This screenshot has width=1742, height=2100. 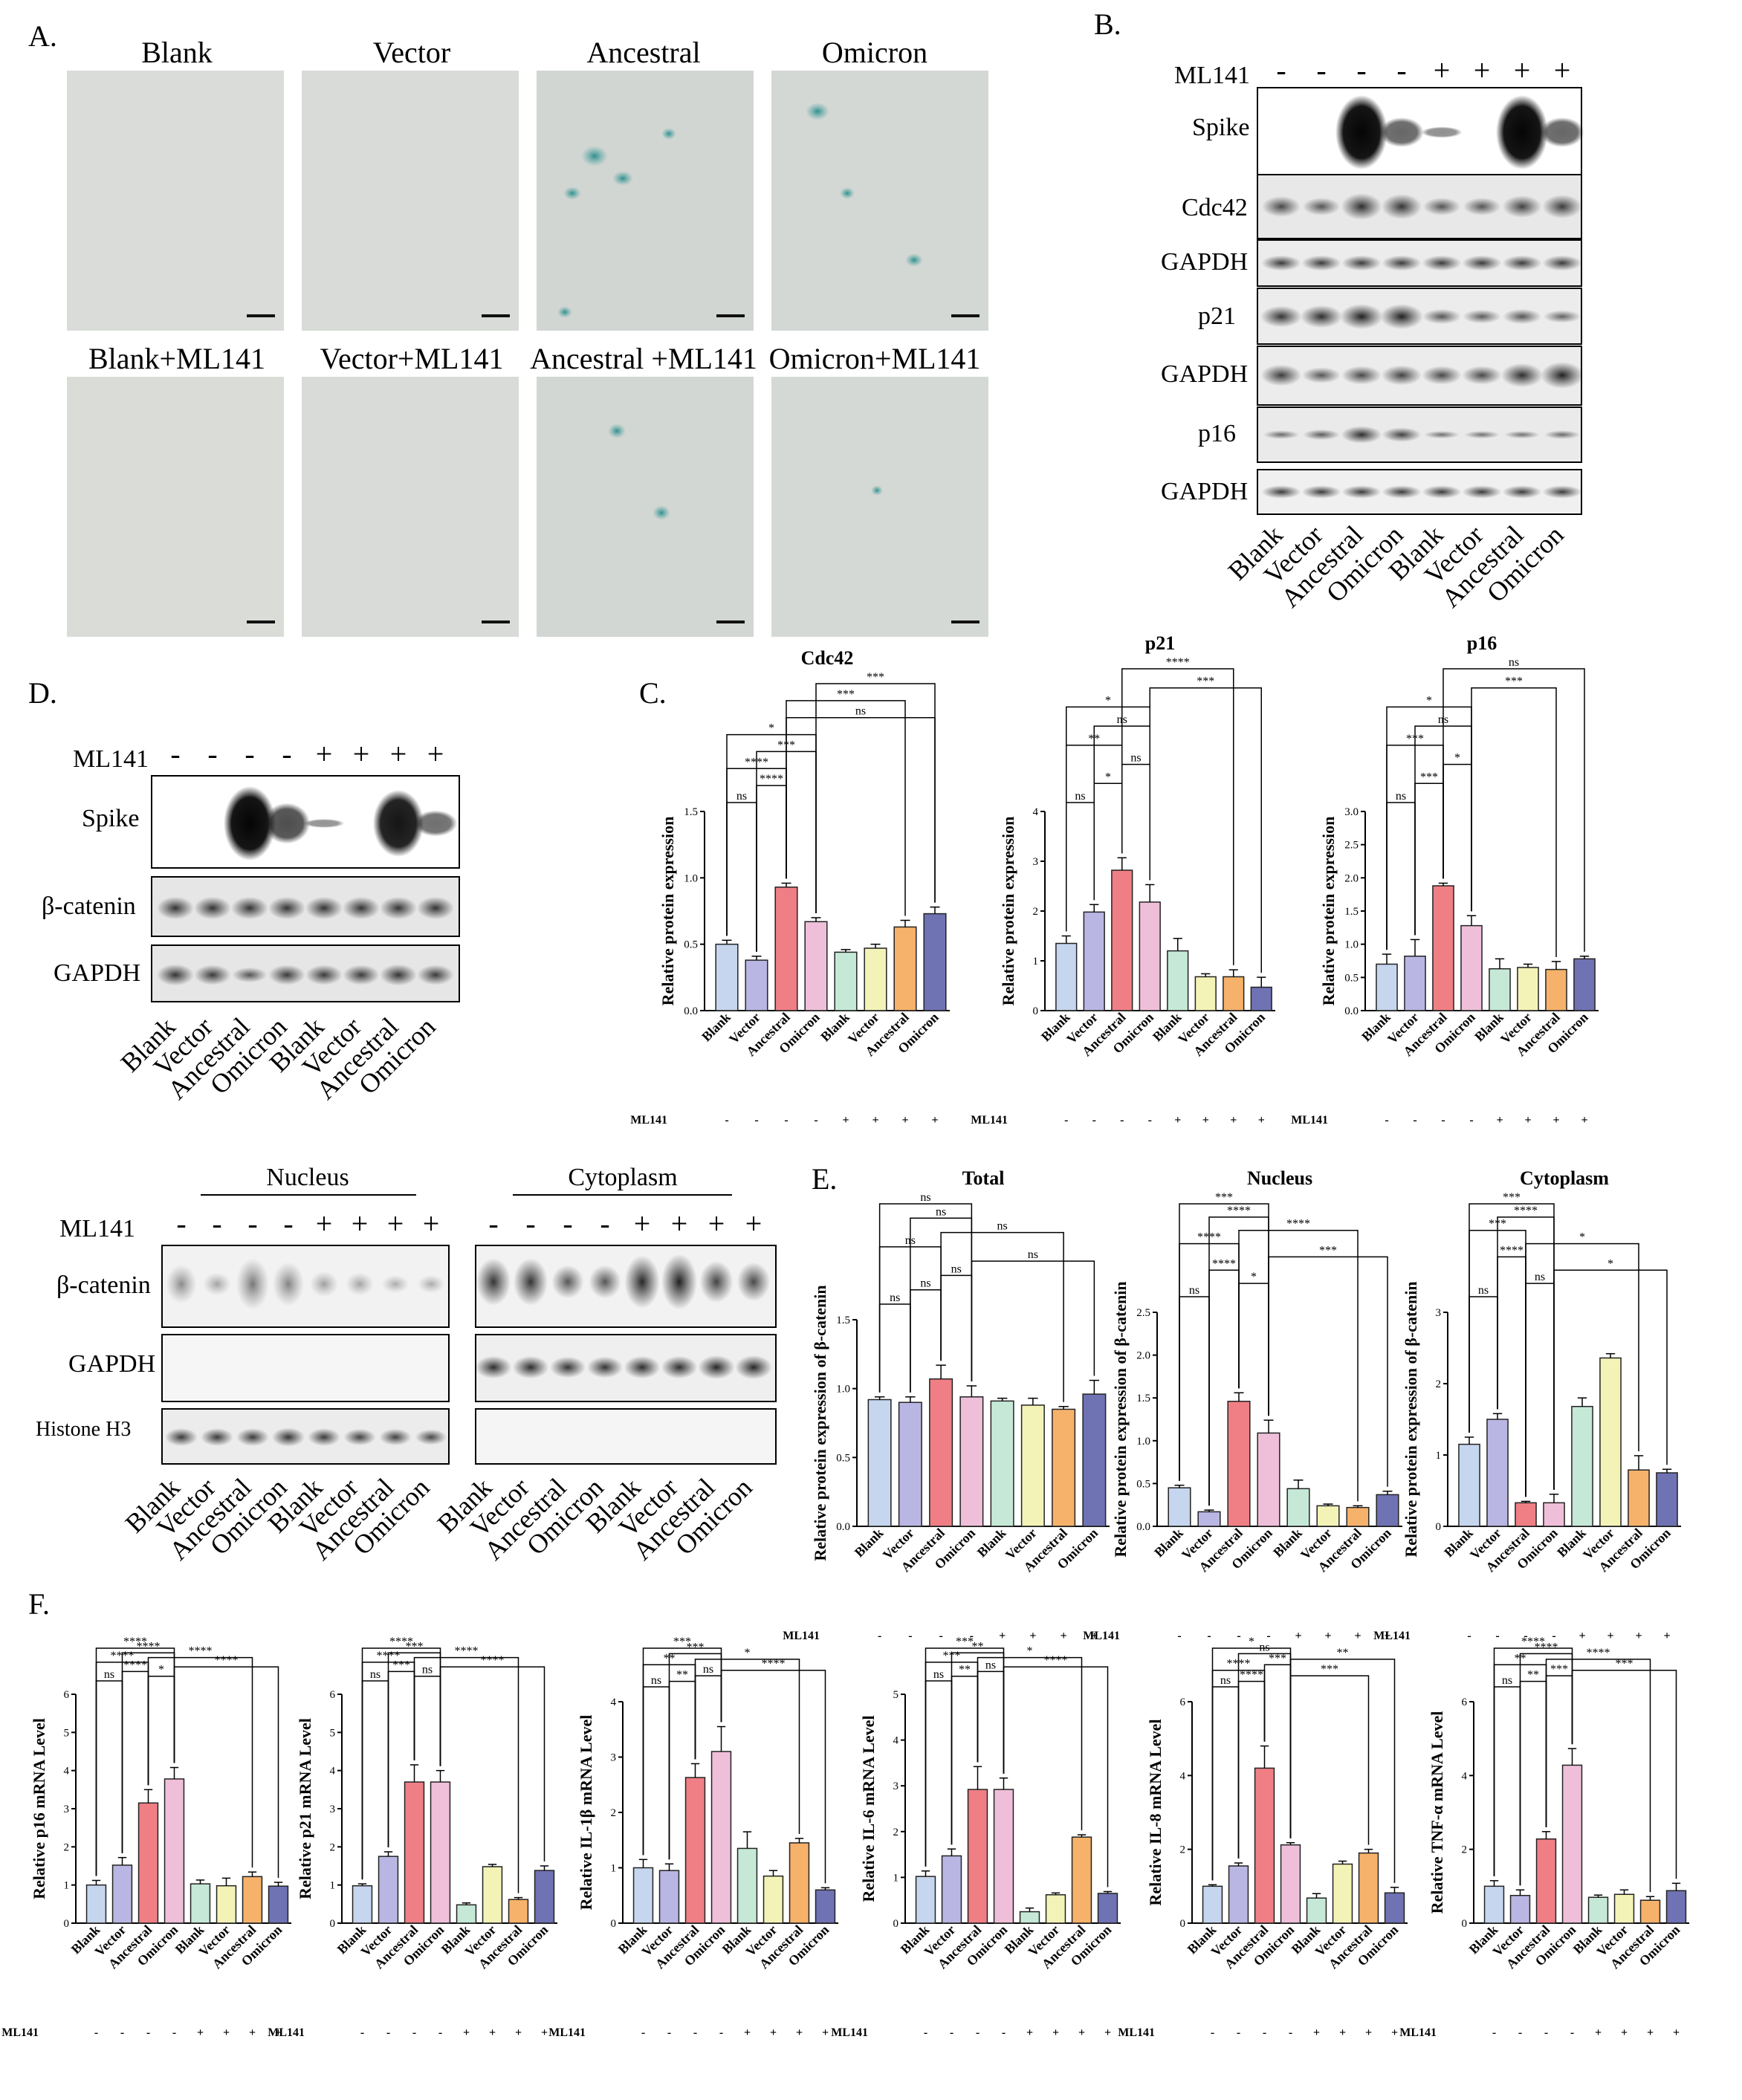 I want to click on ml141-sign-f_il1b-4: -, so click(x=721, y=2032).